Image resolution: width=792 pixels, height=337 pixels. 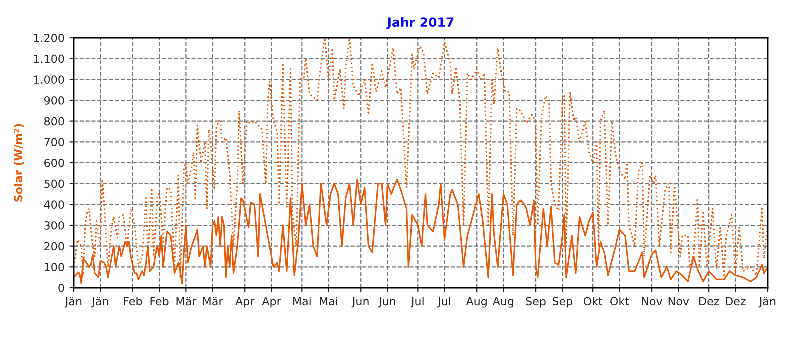 What do you see at coordinates (54, 205) in the screenshot?
I see `y-tick-label: 400` at bounding box center [54, 205].